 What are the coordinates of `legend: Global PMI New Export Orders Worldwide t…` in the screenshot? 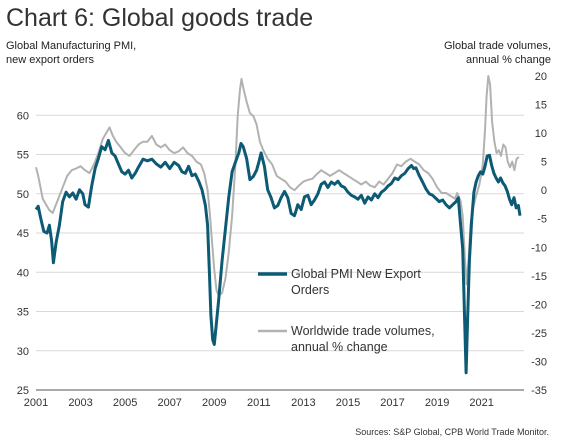 It's located at (346, 310).